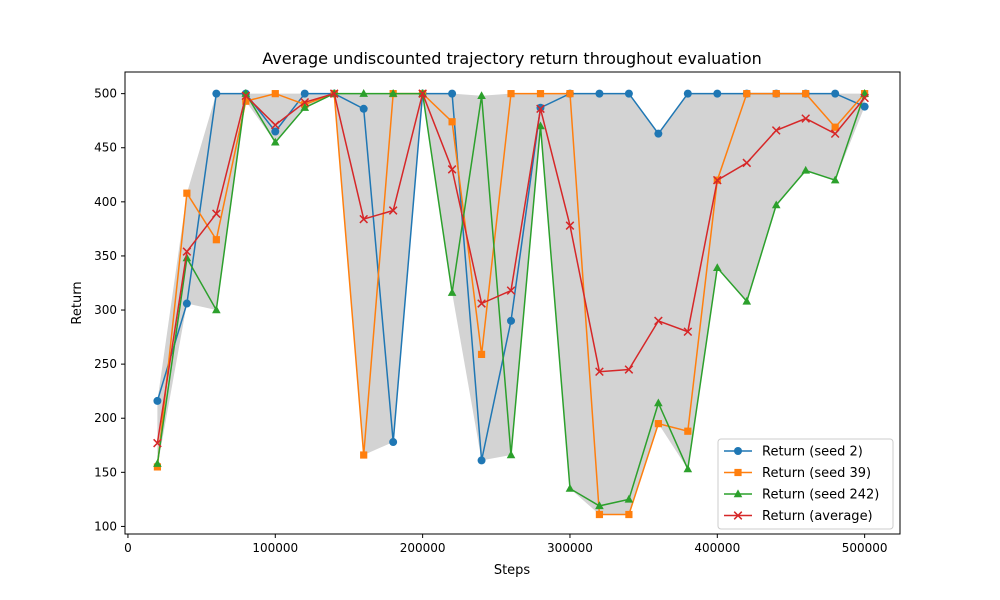  Describe the element at coordinates (812, 452) in the screenshot. I see `legend-label: Return (seed 2)` at that location.